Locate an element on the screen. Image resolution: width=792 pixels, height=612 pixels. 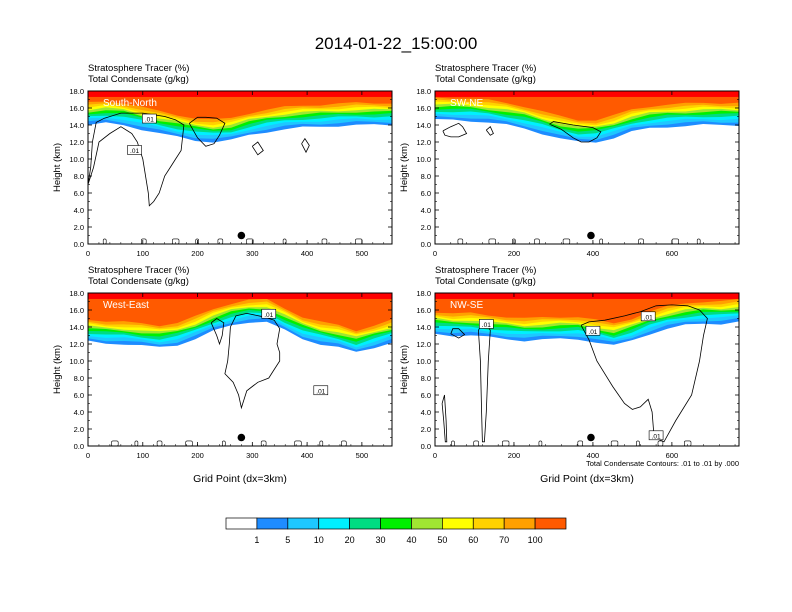
colorbar-label: 5 is located at coordinates (287, 540).